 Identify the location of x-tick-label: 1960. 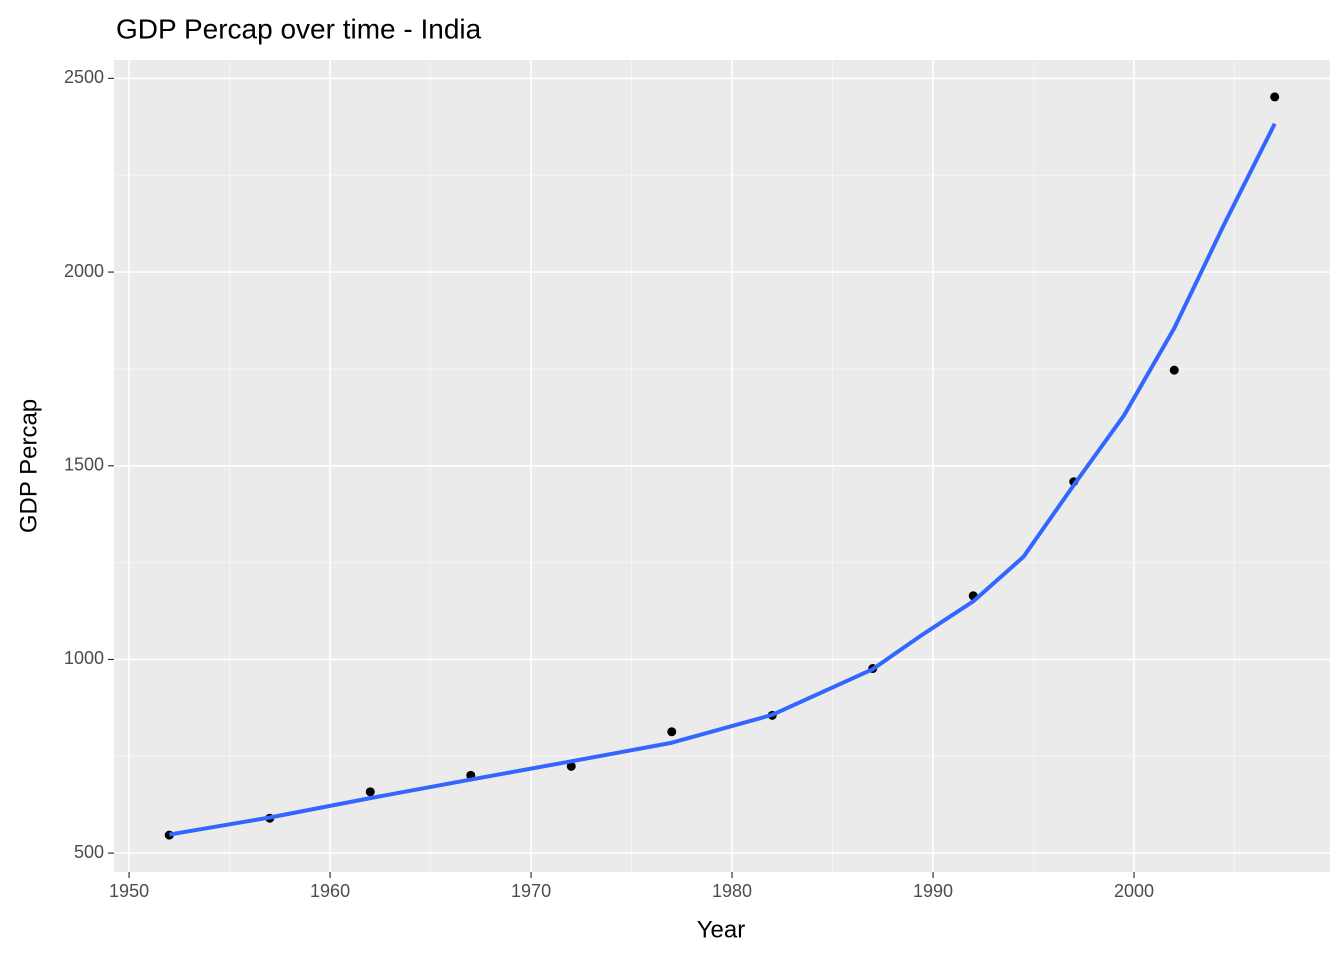
(330, 891).